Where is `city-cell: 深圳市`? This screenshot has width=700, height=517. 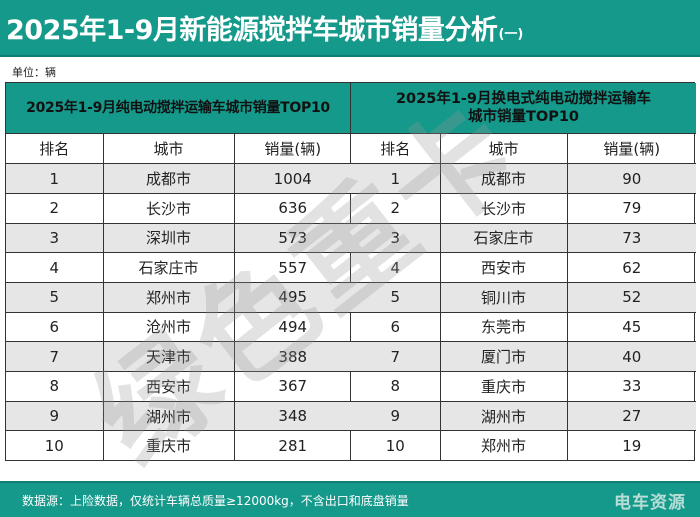
city-cell: 深圳市 is located at coordinates (169, 238).